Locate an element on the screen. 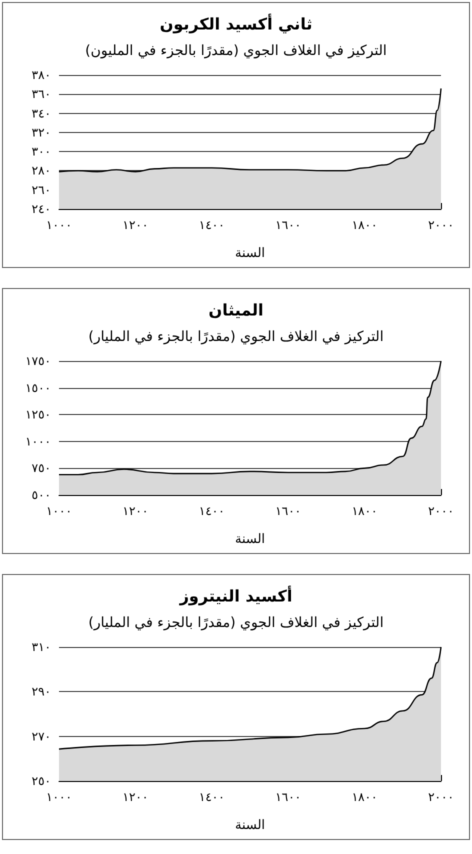 The width and height of the screenshot is (472, 854). y-tick-label: ٢٧٠ is located at coordinates (41, 736).